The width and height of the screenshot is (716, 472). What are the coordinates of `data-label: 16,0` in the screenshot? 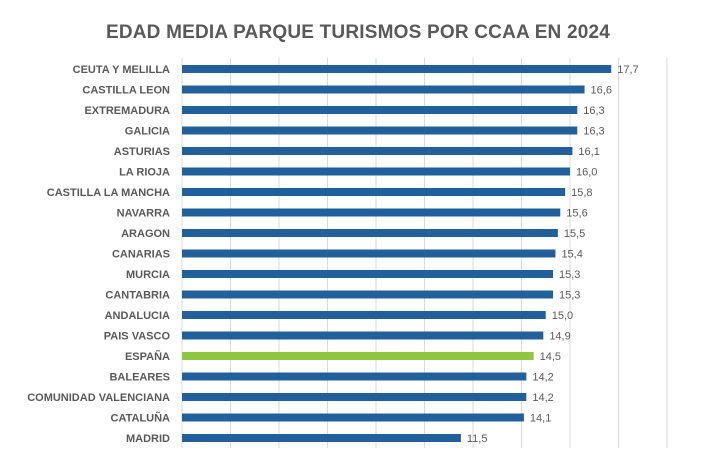 It's located at (586, 173).